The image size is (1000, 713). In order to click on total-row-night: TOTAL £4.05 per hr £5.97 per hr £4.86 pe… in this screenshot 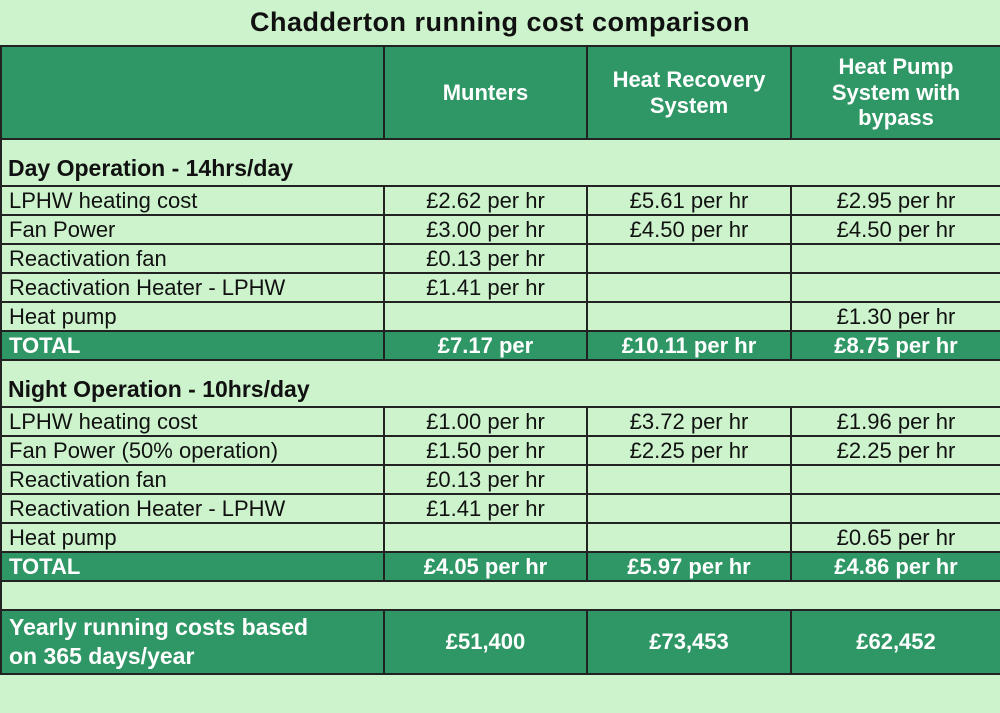, I will do `click(500, 566)`.